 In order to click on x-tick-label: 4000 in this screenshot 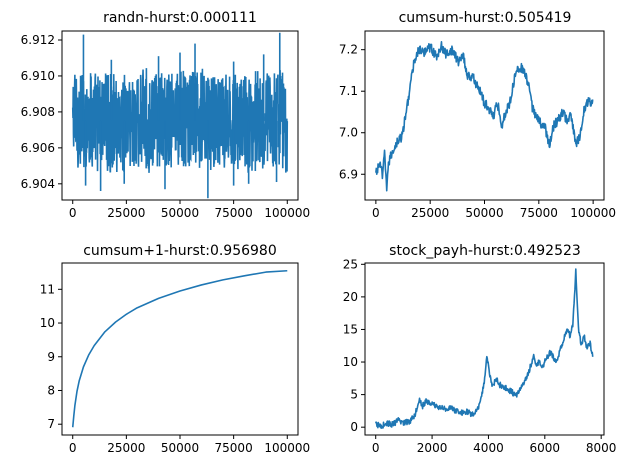, I will do `click(488, 448)`.